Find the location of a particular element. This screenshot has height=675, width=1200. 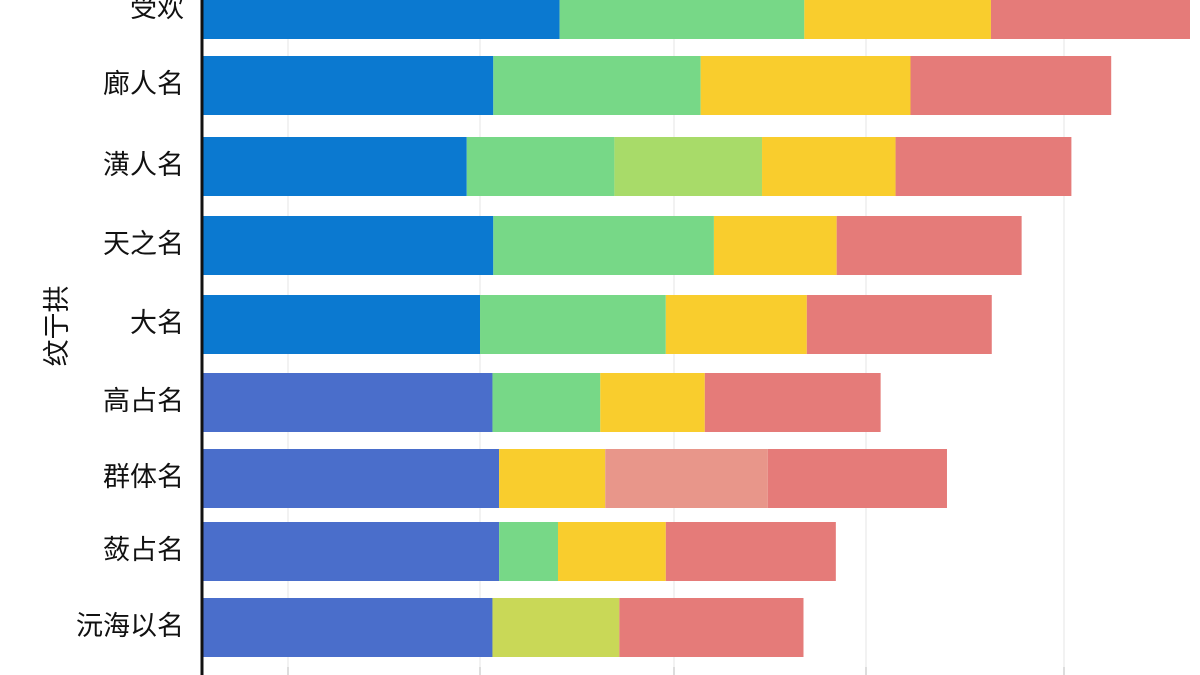

category-label-8: 沅海以名 is located at coordinates (130, 626).